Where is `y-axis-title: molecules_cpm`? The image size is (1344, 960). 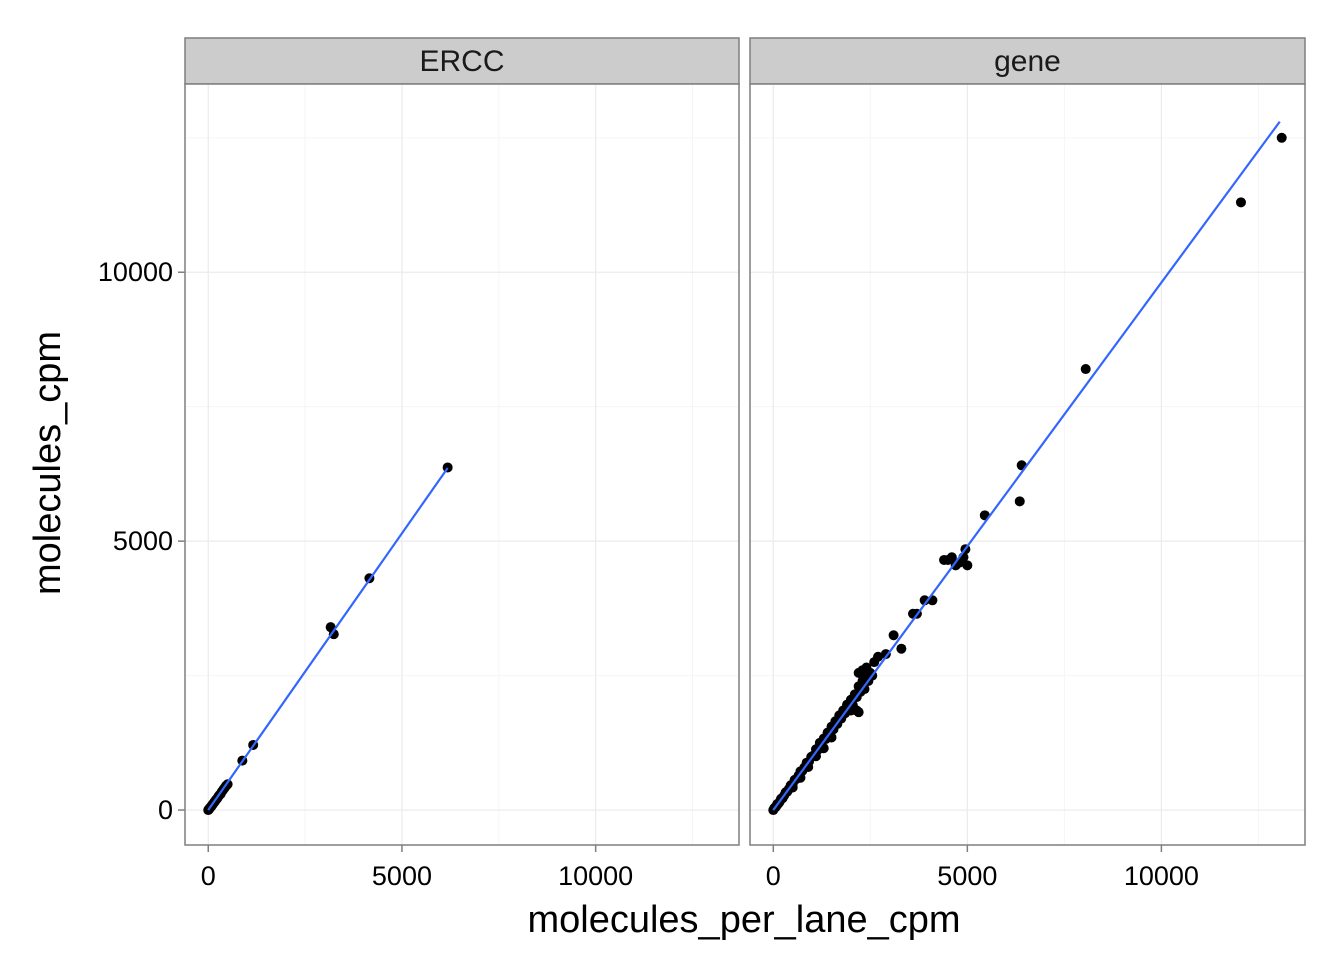 y-axis-title: molecules_cpm is located at coordinates (48, 463).